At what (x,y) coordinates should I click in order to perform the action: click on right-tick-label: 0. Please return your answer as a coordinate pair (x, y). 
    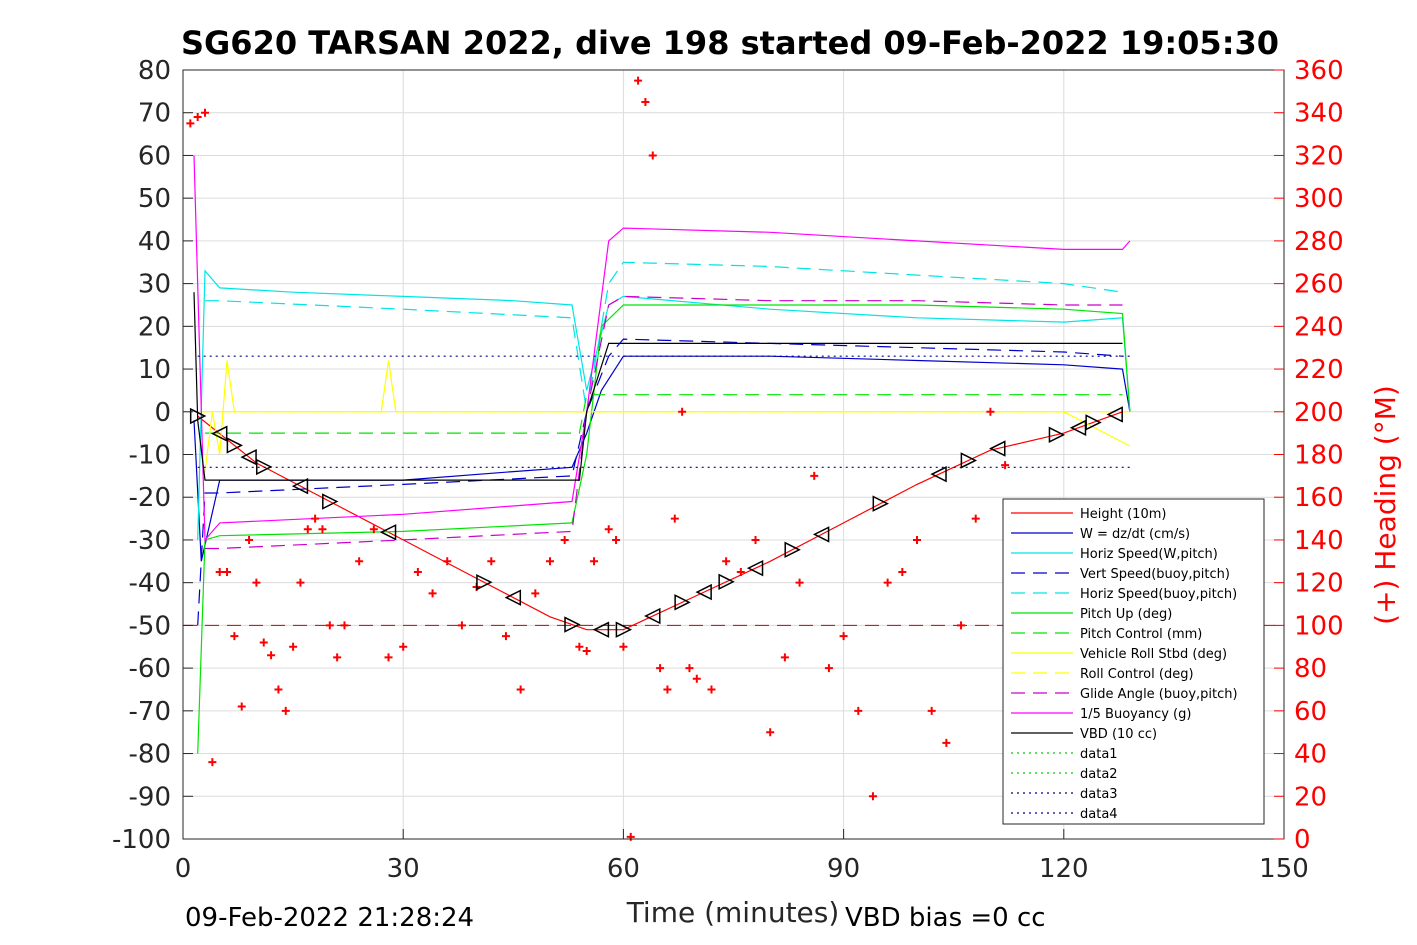
    Looking at the image, I should click on (1302, 840).